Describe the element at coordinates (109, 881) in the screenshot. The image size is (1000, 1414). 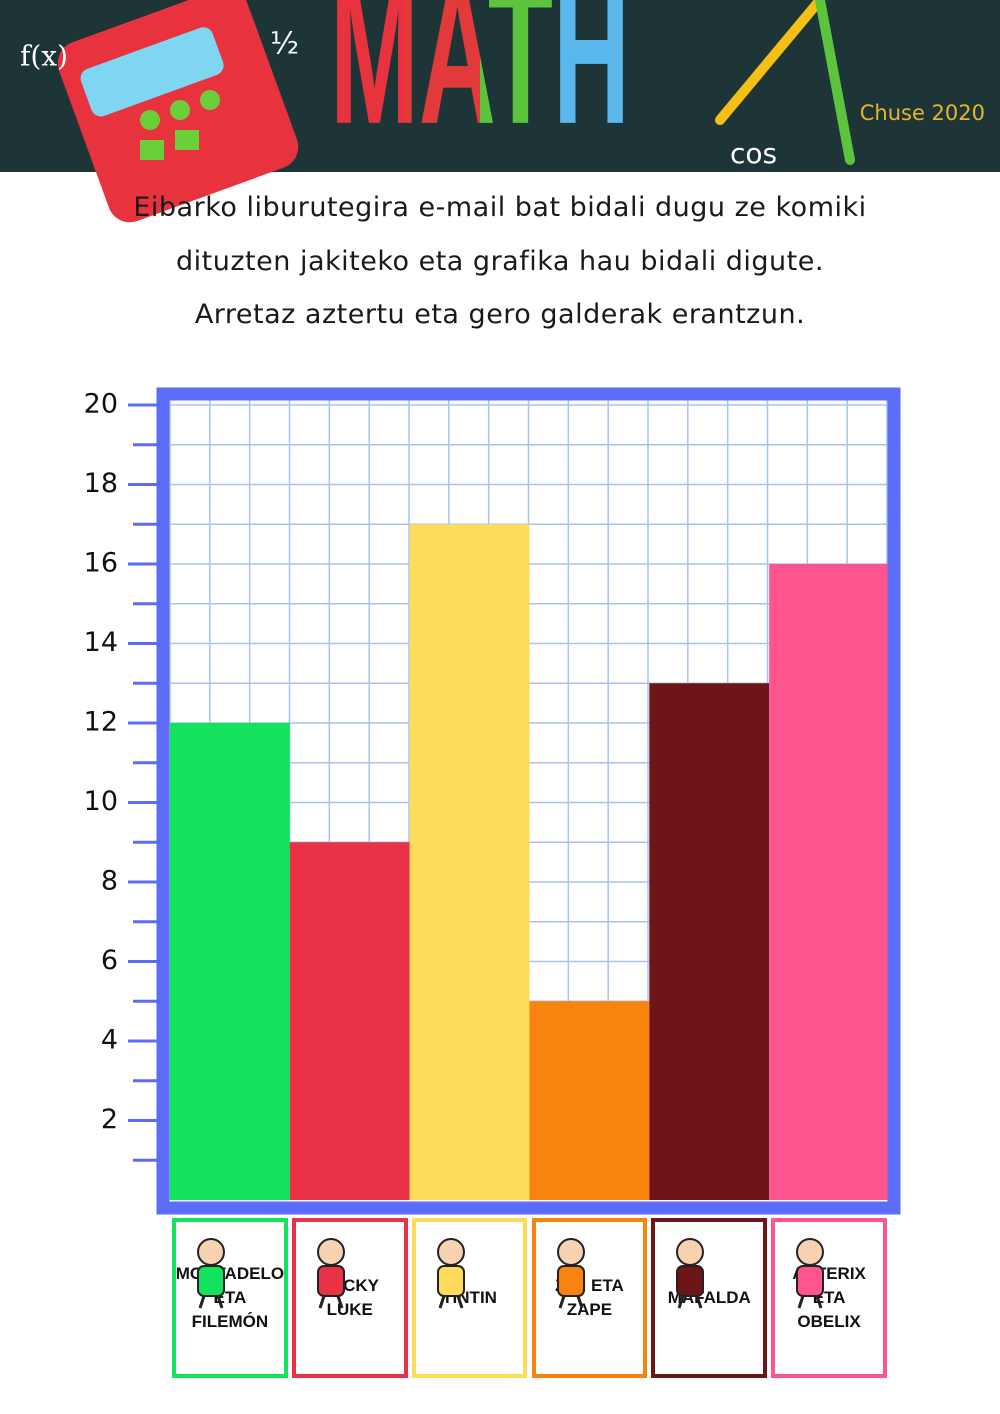
I see `y-tick-label: 8` at that location.